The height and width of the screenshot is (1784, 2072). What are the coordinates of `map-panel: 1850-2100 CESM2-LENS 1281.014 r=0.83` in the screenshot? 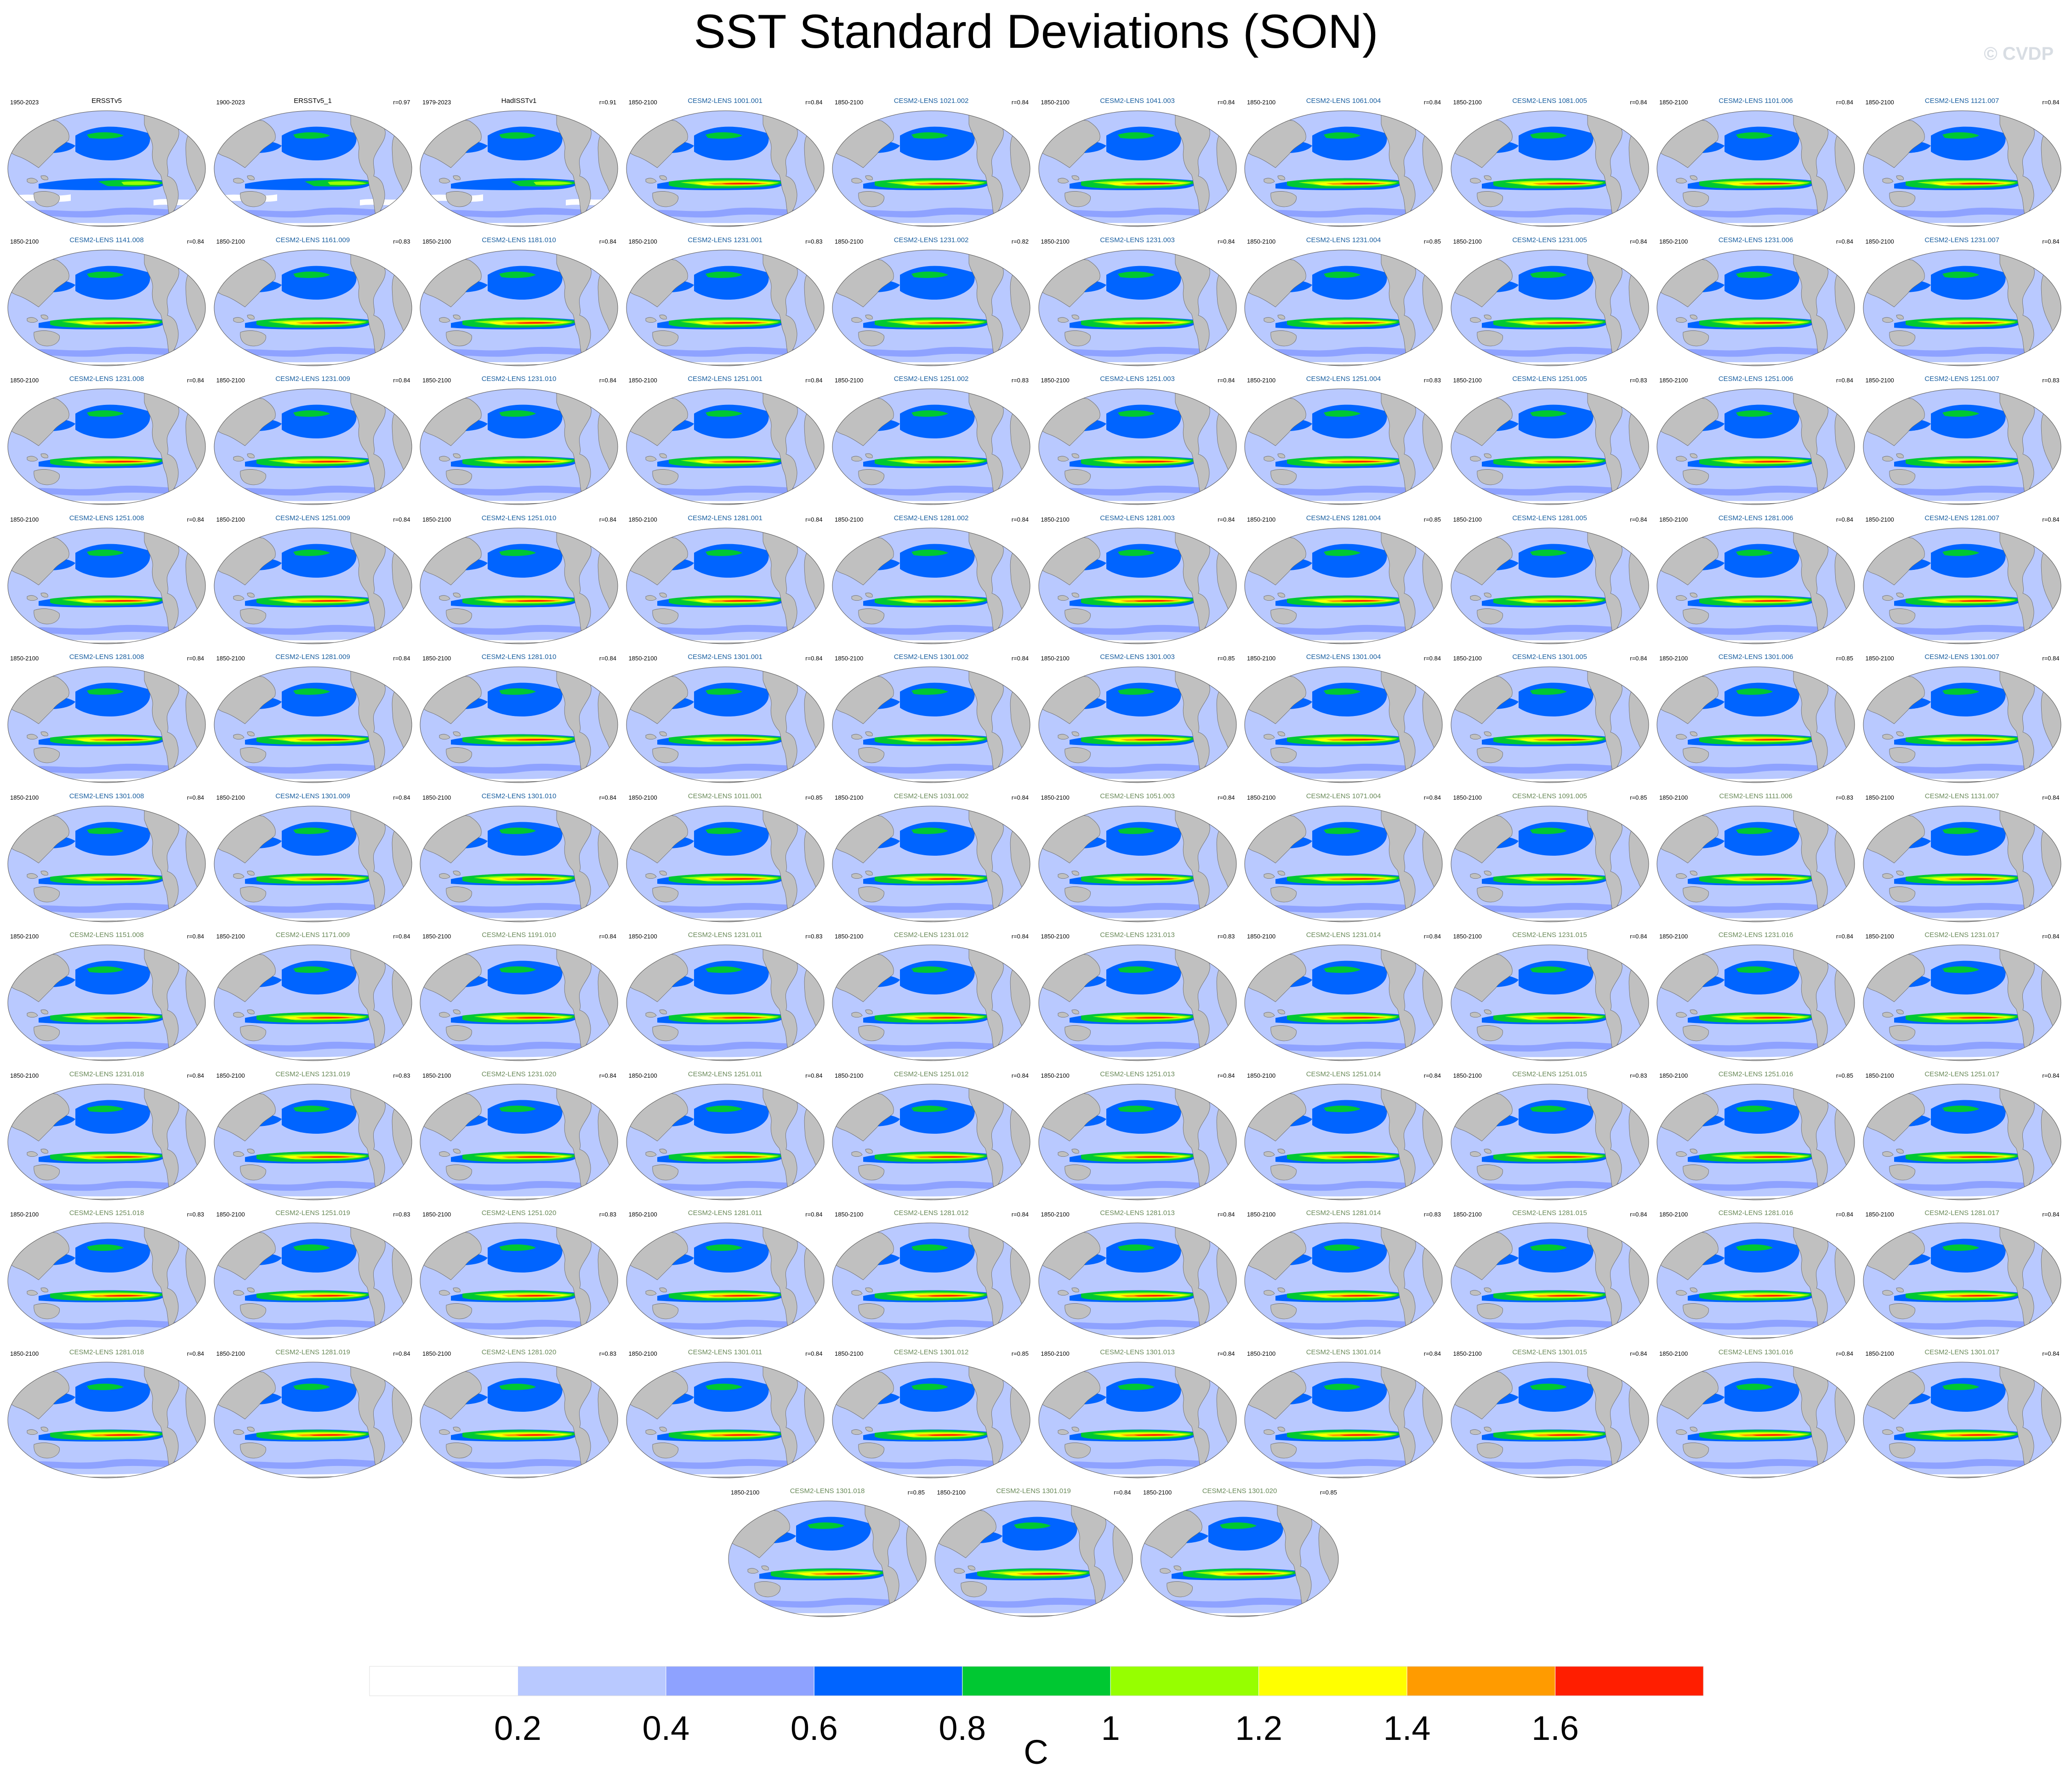 It's located at (1343, 1275).